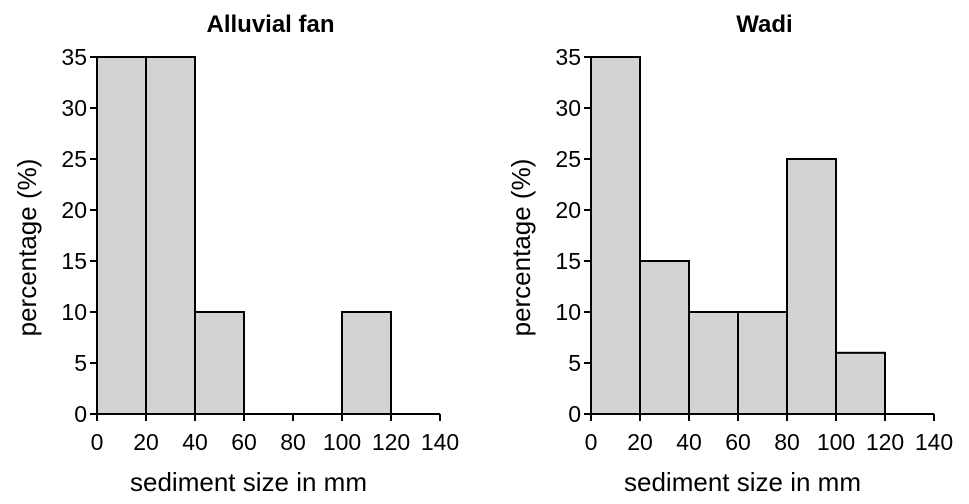 This screenshot has width=969, height=504. What do you see at coordinates (764, 24) in the screenshot?
I see `chart-title: Wadi` at bounding box center [764, 24].